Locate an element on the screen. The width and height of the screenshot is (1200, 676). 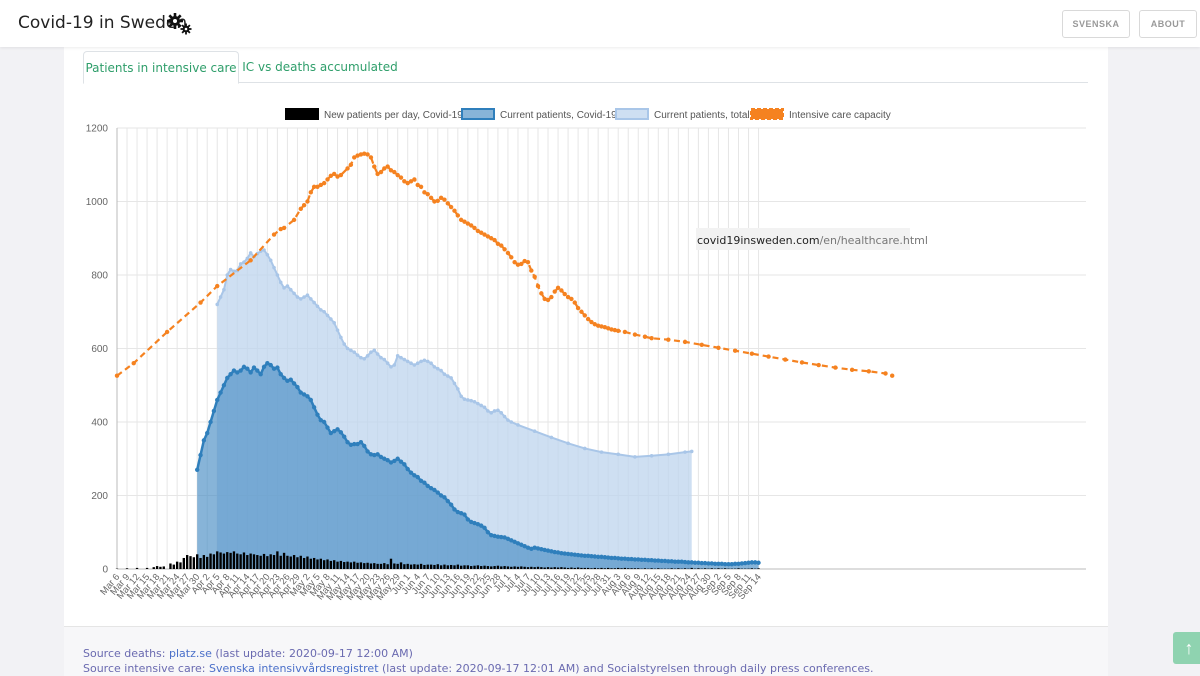
tab-patients-intensive-care: Patients in intensive care is located at coordinates (161, 67).